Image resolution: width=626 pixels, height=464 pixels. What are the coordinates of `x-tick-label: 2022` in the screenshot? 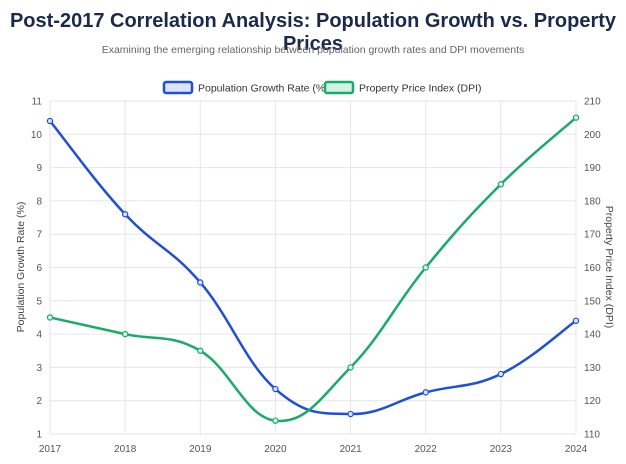 It's located at (426, 449).